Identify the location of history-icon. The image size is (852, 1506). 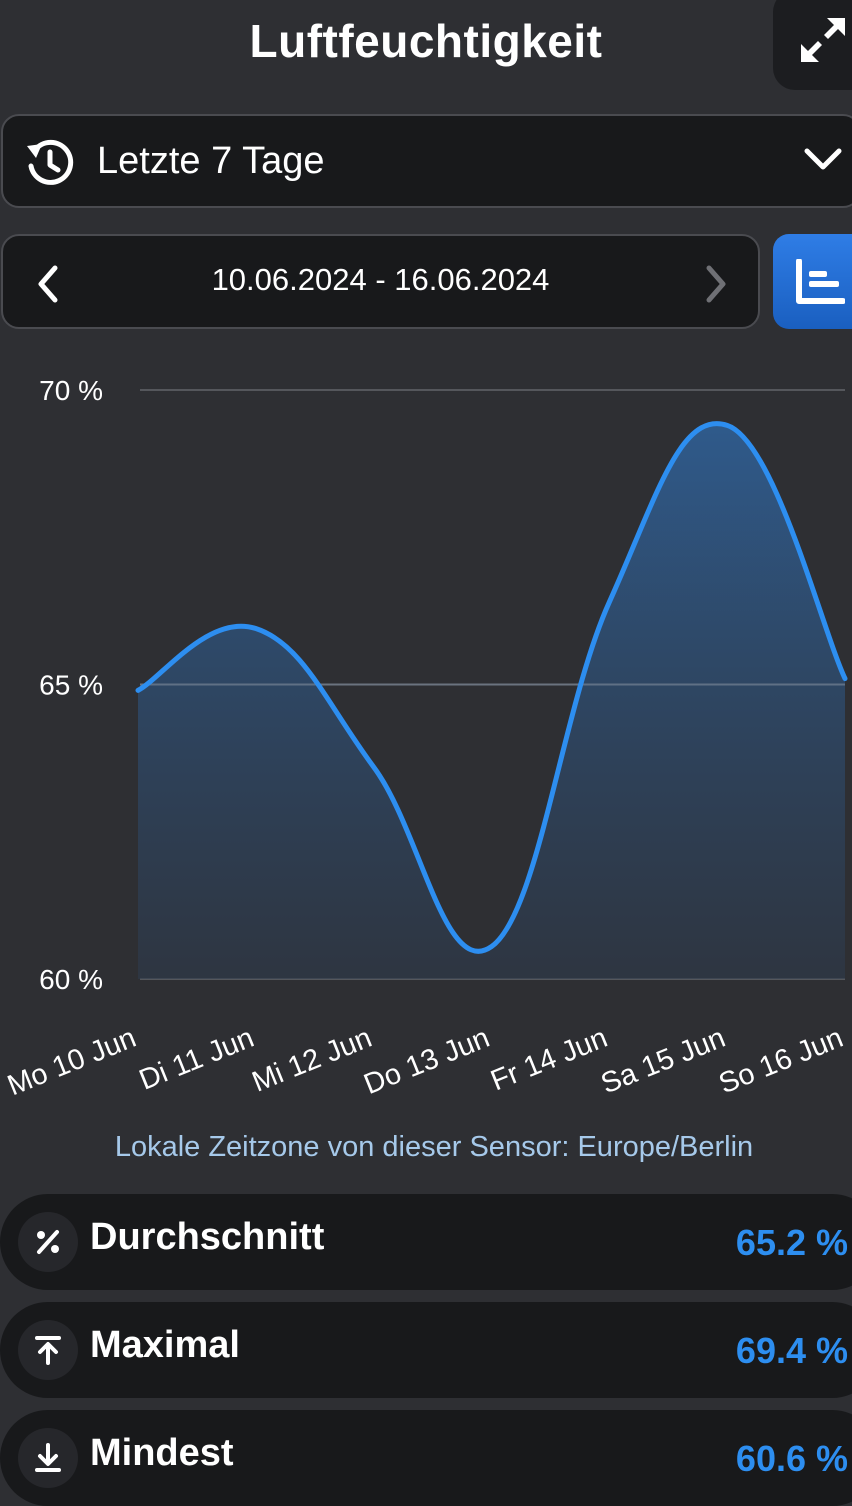
(50, 162).